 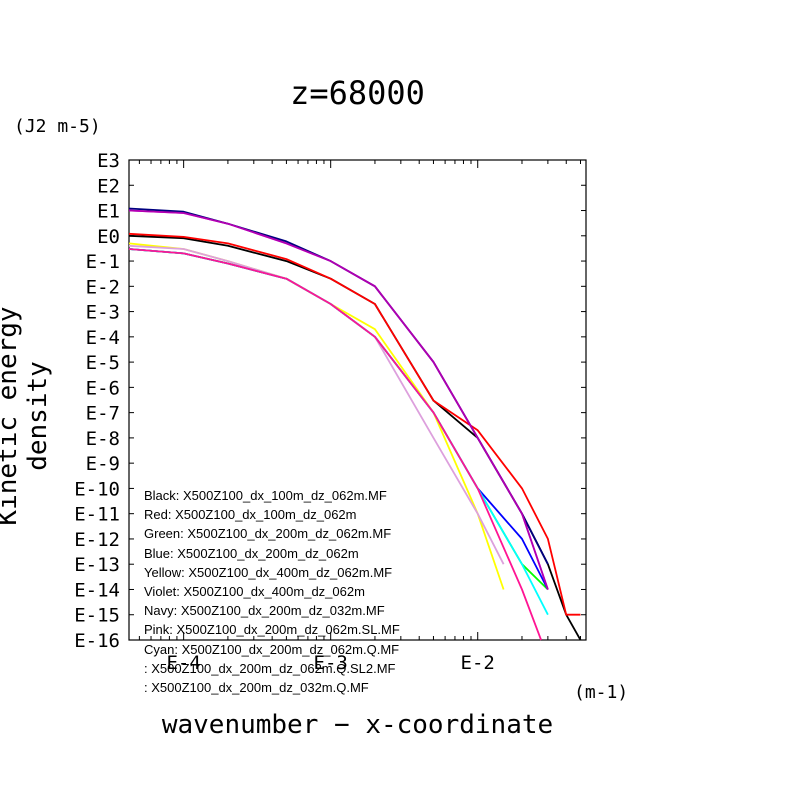 I want to click on y-tick-label: E2, so click(x=108, y=186).